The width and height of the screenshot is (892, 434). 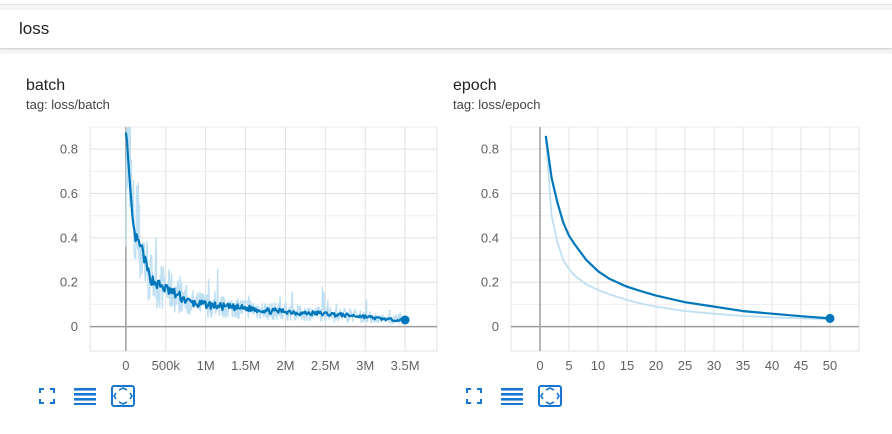 What do you see at coordinates (68, 104) in the screenshot?
I see `card-tag: tag: loss/batch` at bounding box center [68, 104].